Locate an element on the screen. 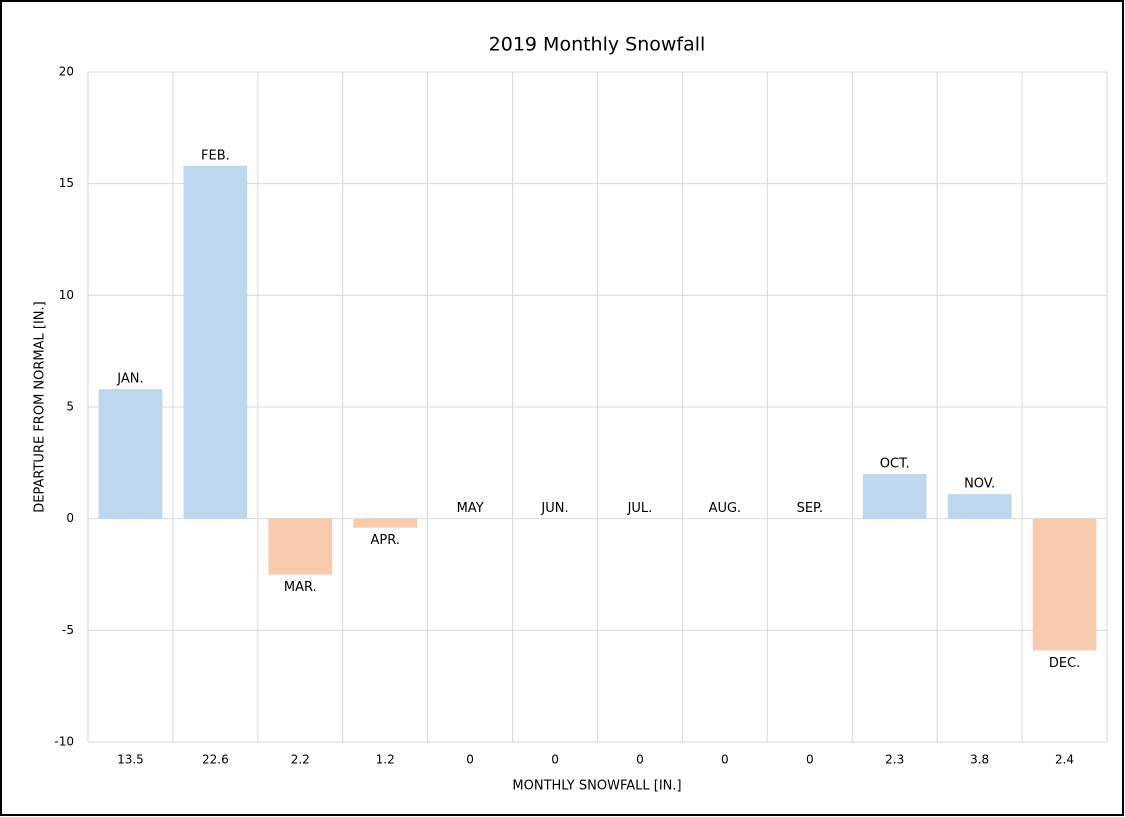  bar-label: MAR. is located at coordinates (300, 587).